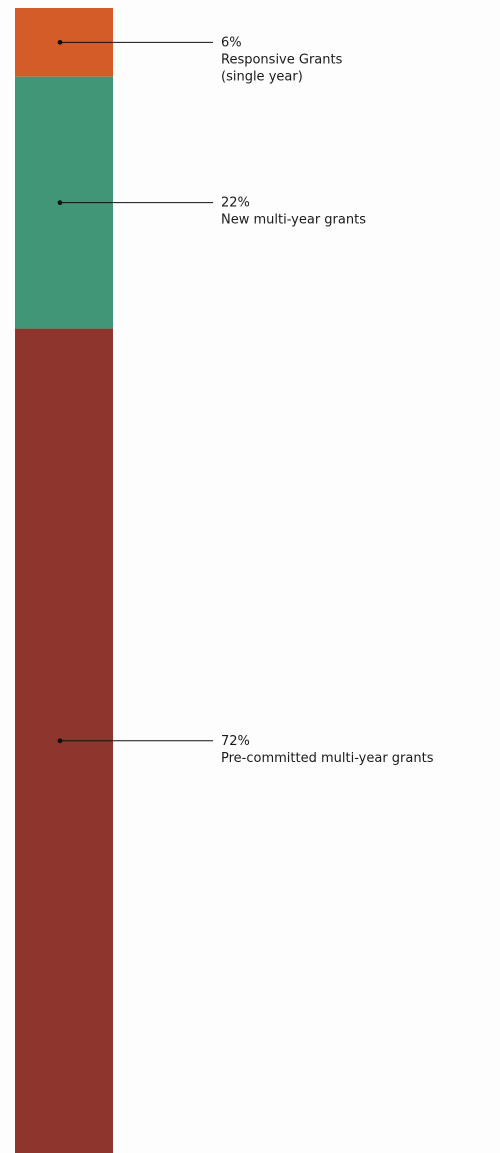  Describe the element at coordinates (262, 76) in the screenshot. I see `category-label-0-line-1: (single year)` at that location.